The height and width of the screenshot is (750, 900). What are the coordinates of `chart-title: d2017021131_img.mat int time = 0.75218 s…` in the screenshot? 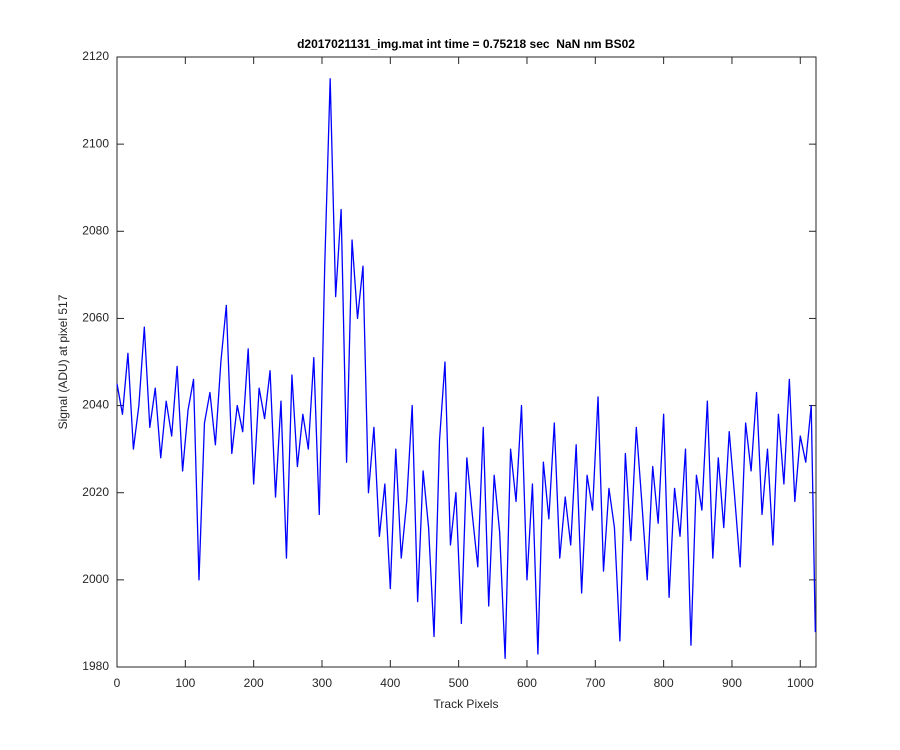 It's located at (466, 44).